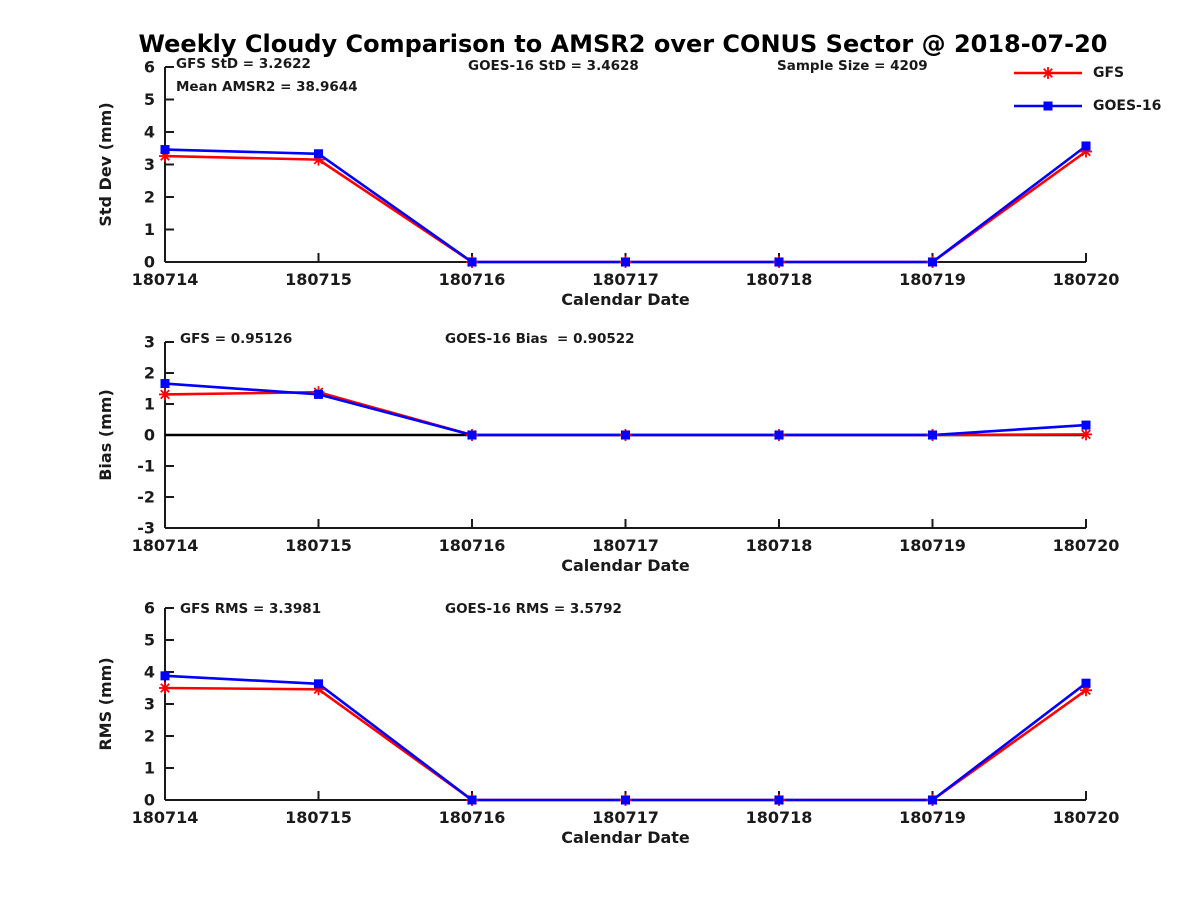 This screenshot has height=900, width=1200. Describe the element at coordinates (105, 703) in the screenshot. I see `svg-text: RMS (mm)` at that location.